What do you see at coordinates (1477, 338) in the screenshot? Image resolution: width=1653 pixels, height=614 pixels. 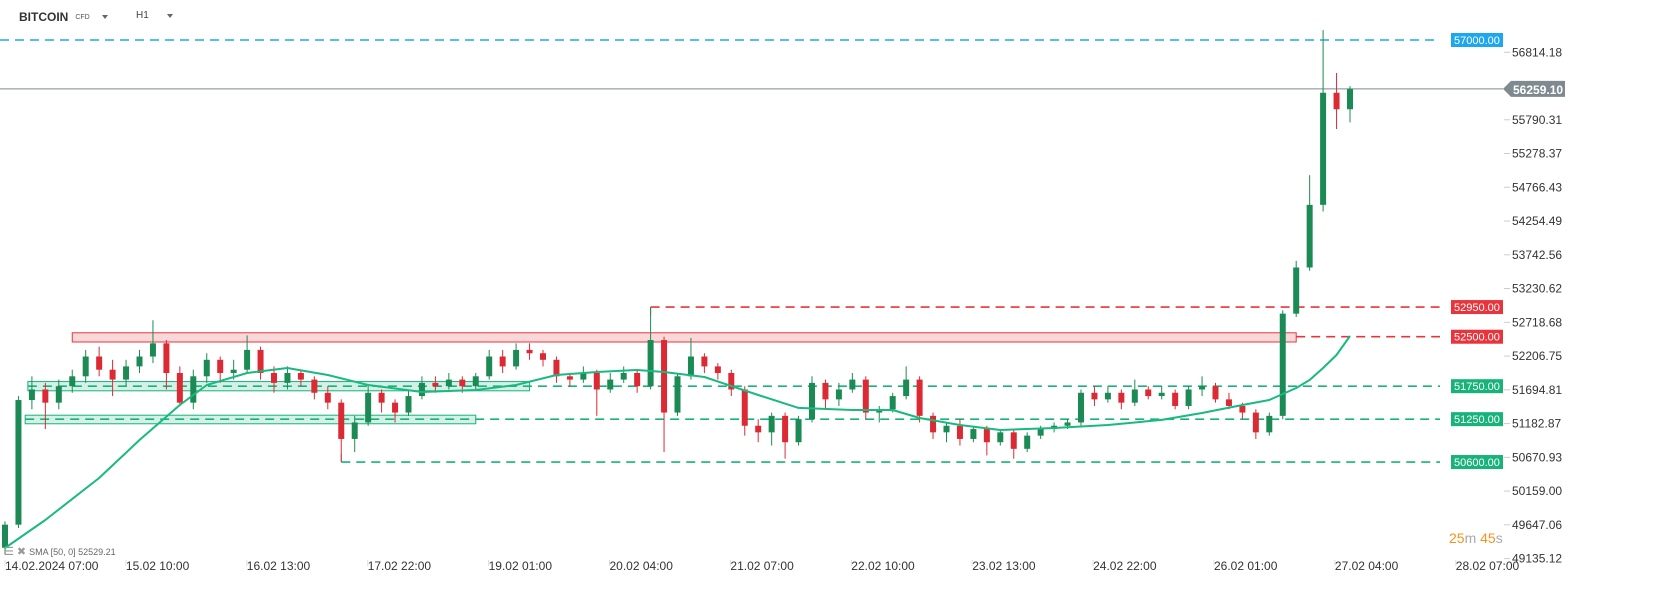 I see `level-label: 52500.00` at bounding box center [1477, 338].